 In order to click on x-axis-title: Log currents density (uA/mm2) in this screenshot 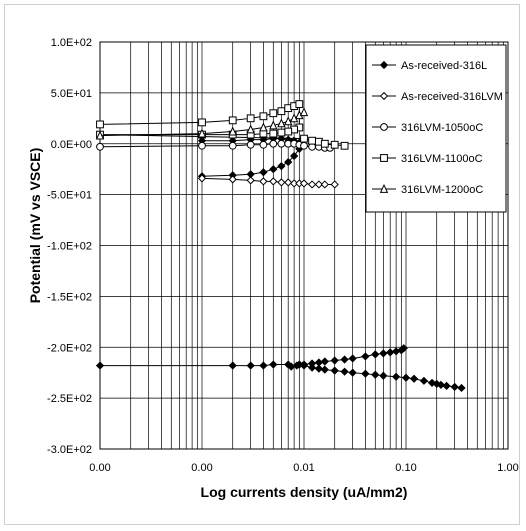, I will do `click(304, 492)`.